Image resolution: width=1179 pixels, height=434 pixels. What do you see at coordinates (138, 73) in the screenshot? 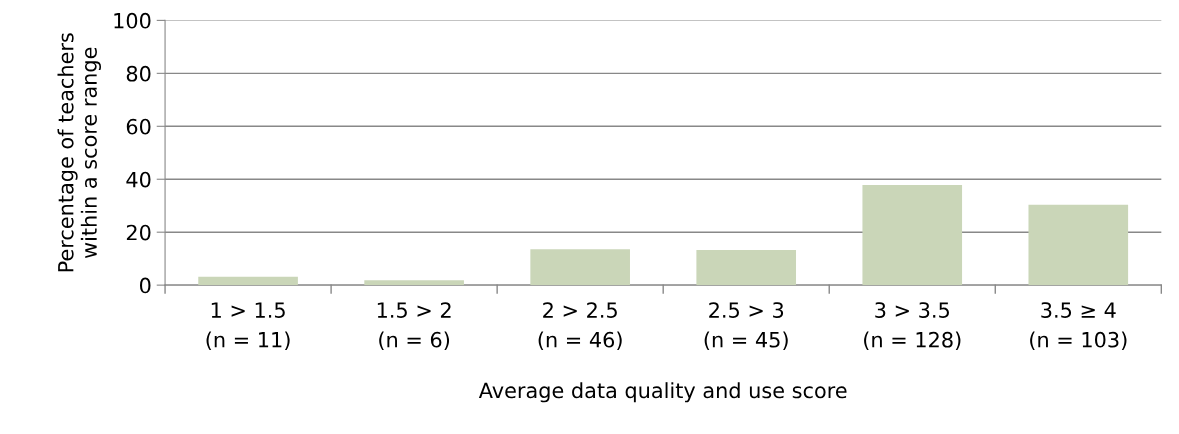
I see `y-tick-label: 80` at bounding box center [138, 73].